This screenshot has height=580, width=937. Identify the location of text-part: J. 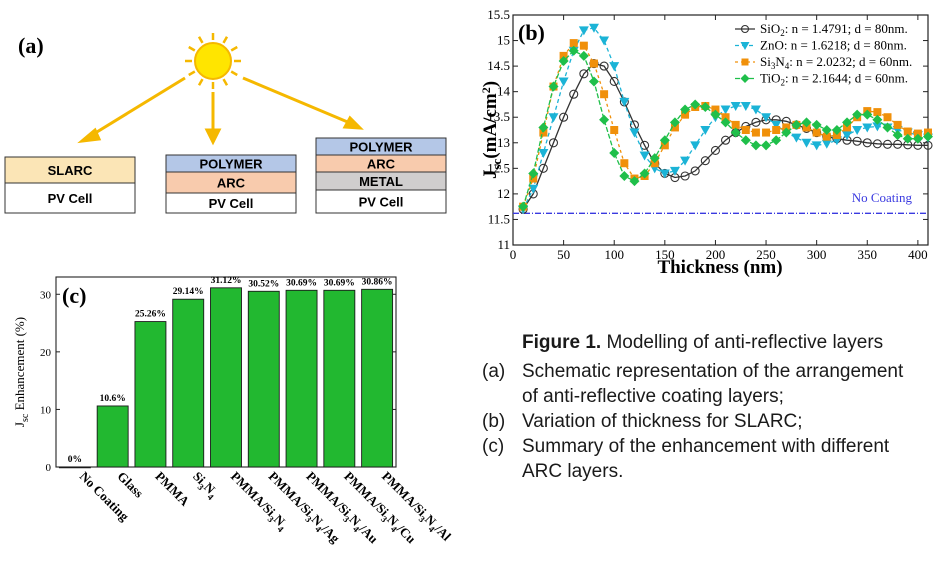
(19, 424).